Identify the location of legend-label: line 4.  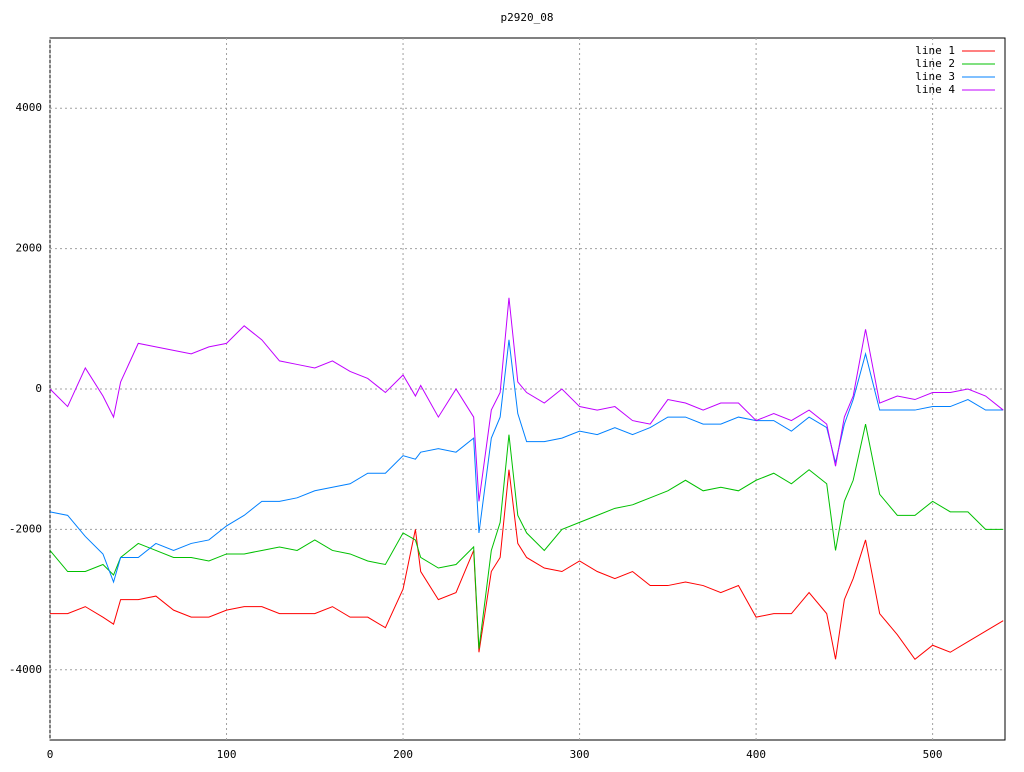
(935, 89).